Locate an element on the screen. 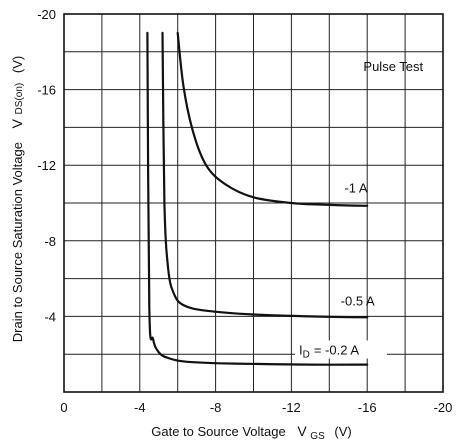 This screenshot has width=464, height=444. x-axis-unit: (V) is located at coordinates (342, 431).